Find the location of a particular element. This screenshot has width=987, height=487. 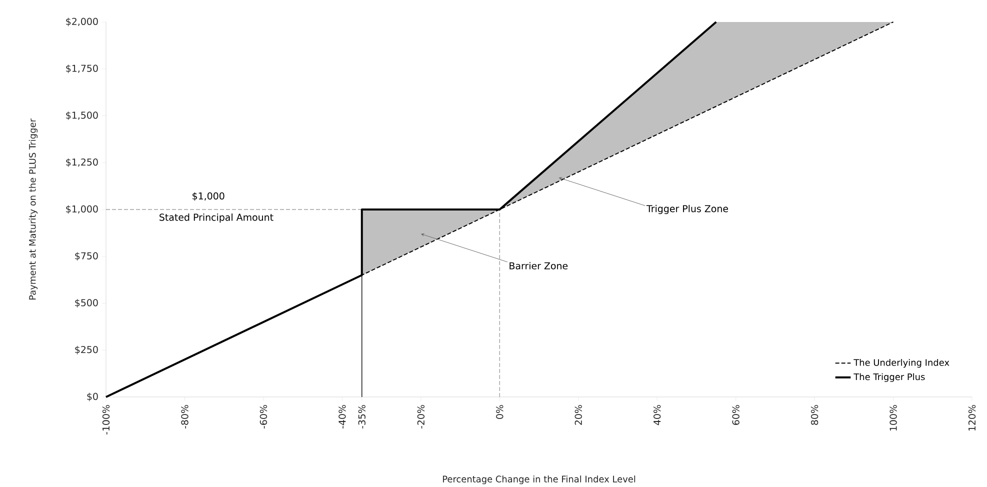

x-tick-label: 20% is located at coordinates (578, 415).